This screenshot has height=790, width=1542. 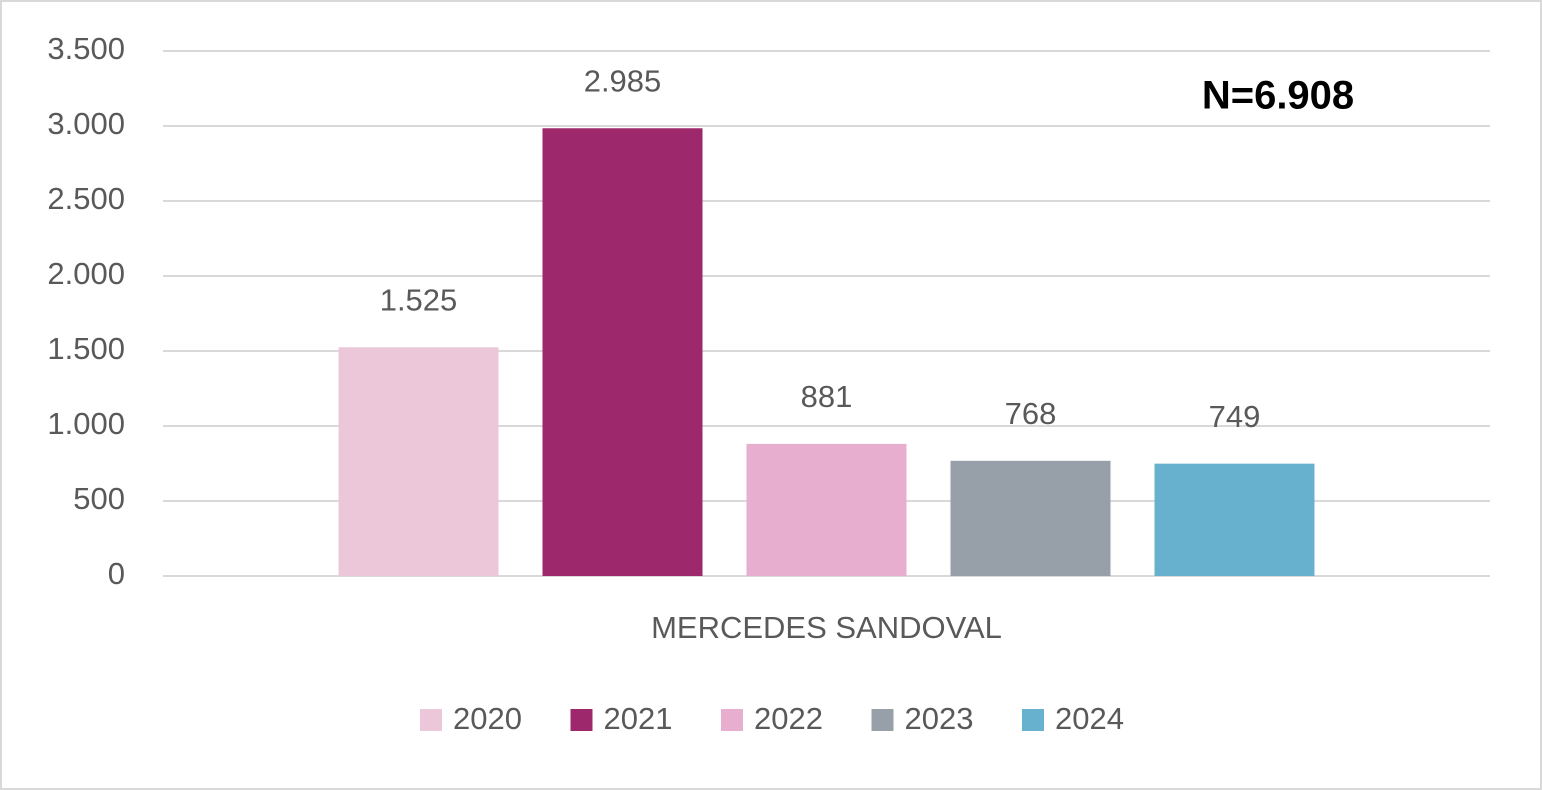 What do you see at coordinates (86, 423) in the screenshot?
I see `y-tick-label: 1.000` at bounding box center [86, 423].